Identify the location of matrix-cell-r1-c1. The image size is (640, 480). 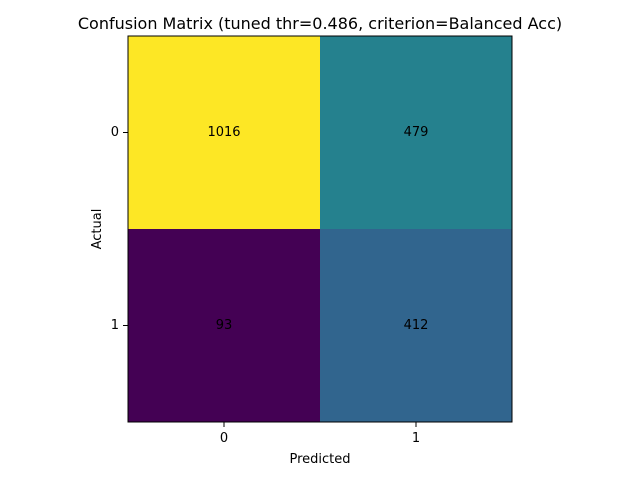
(416, 325).